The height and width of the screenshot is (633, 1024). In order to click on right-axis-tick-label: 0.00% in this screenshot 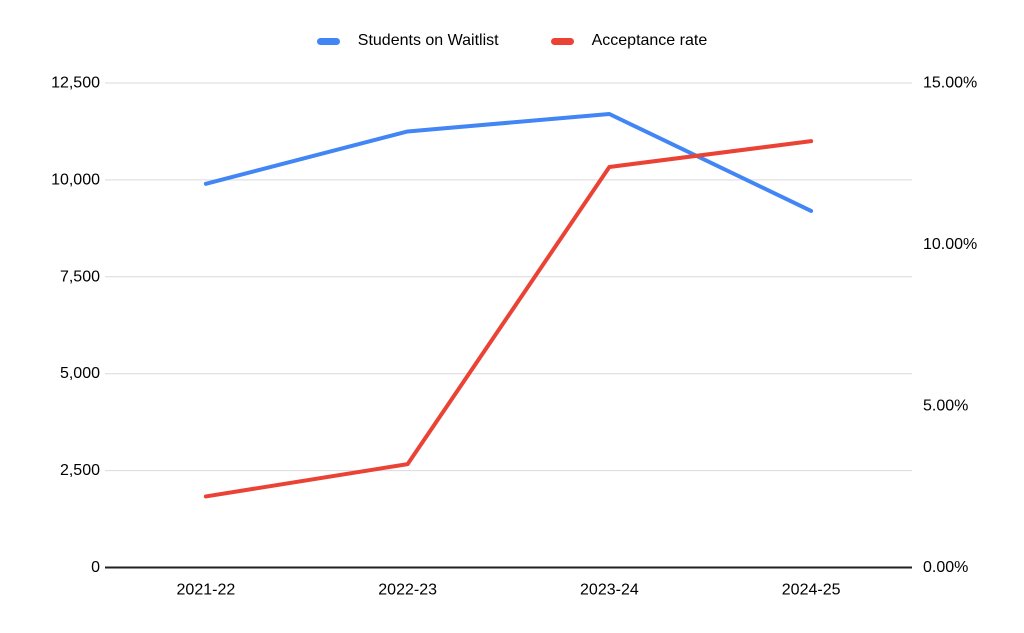, I will do `click(945, 567)`.